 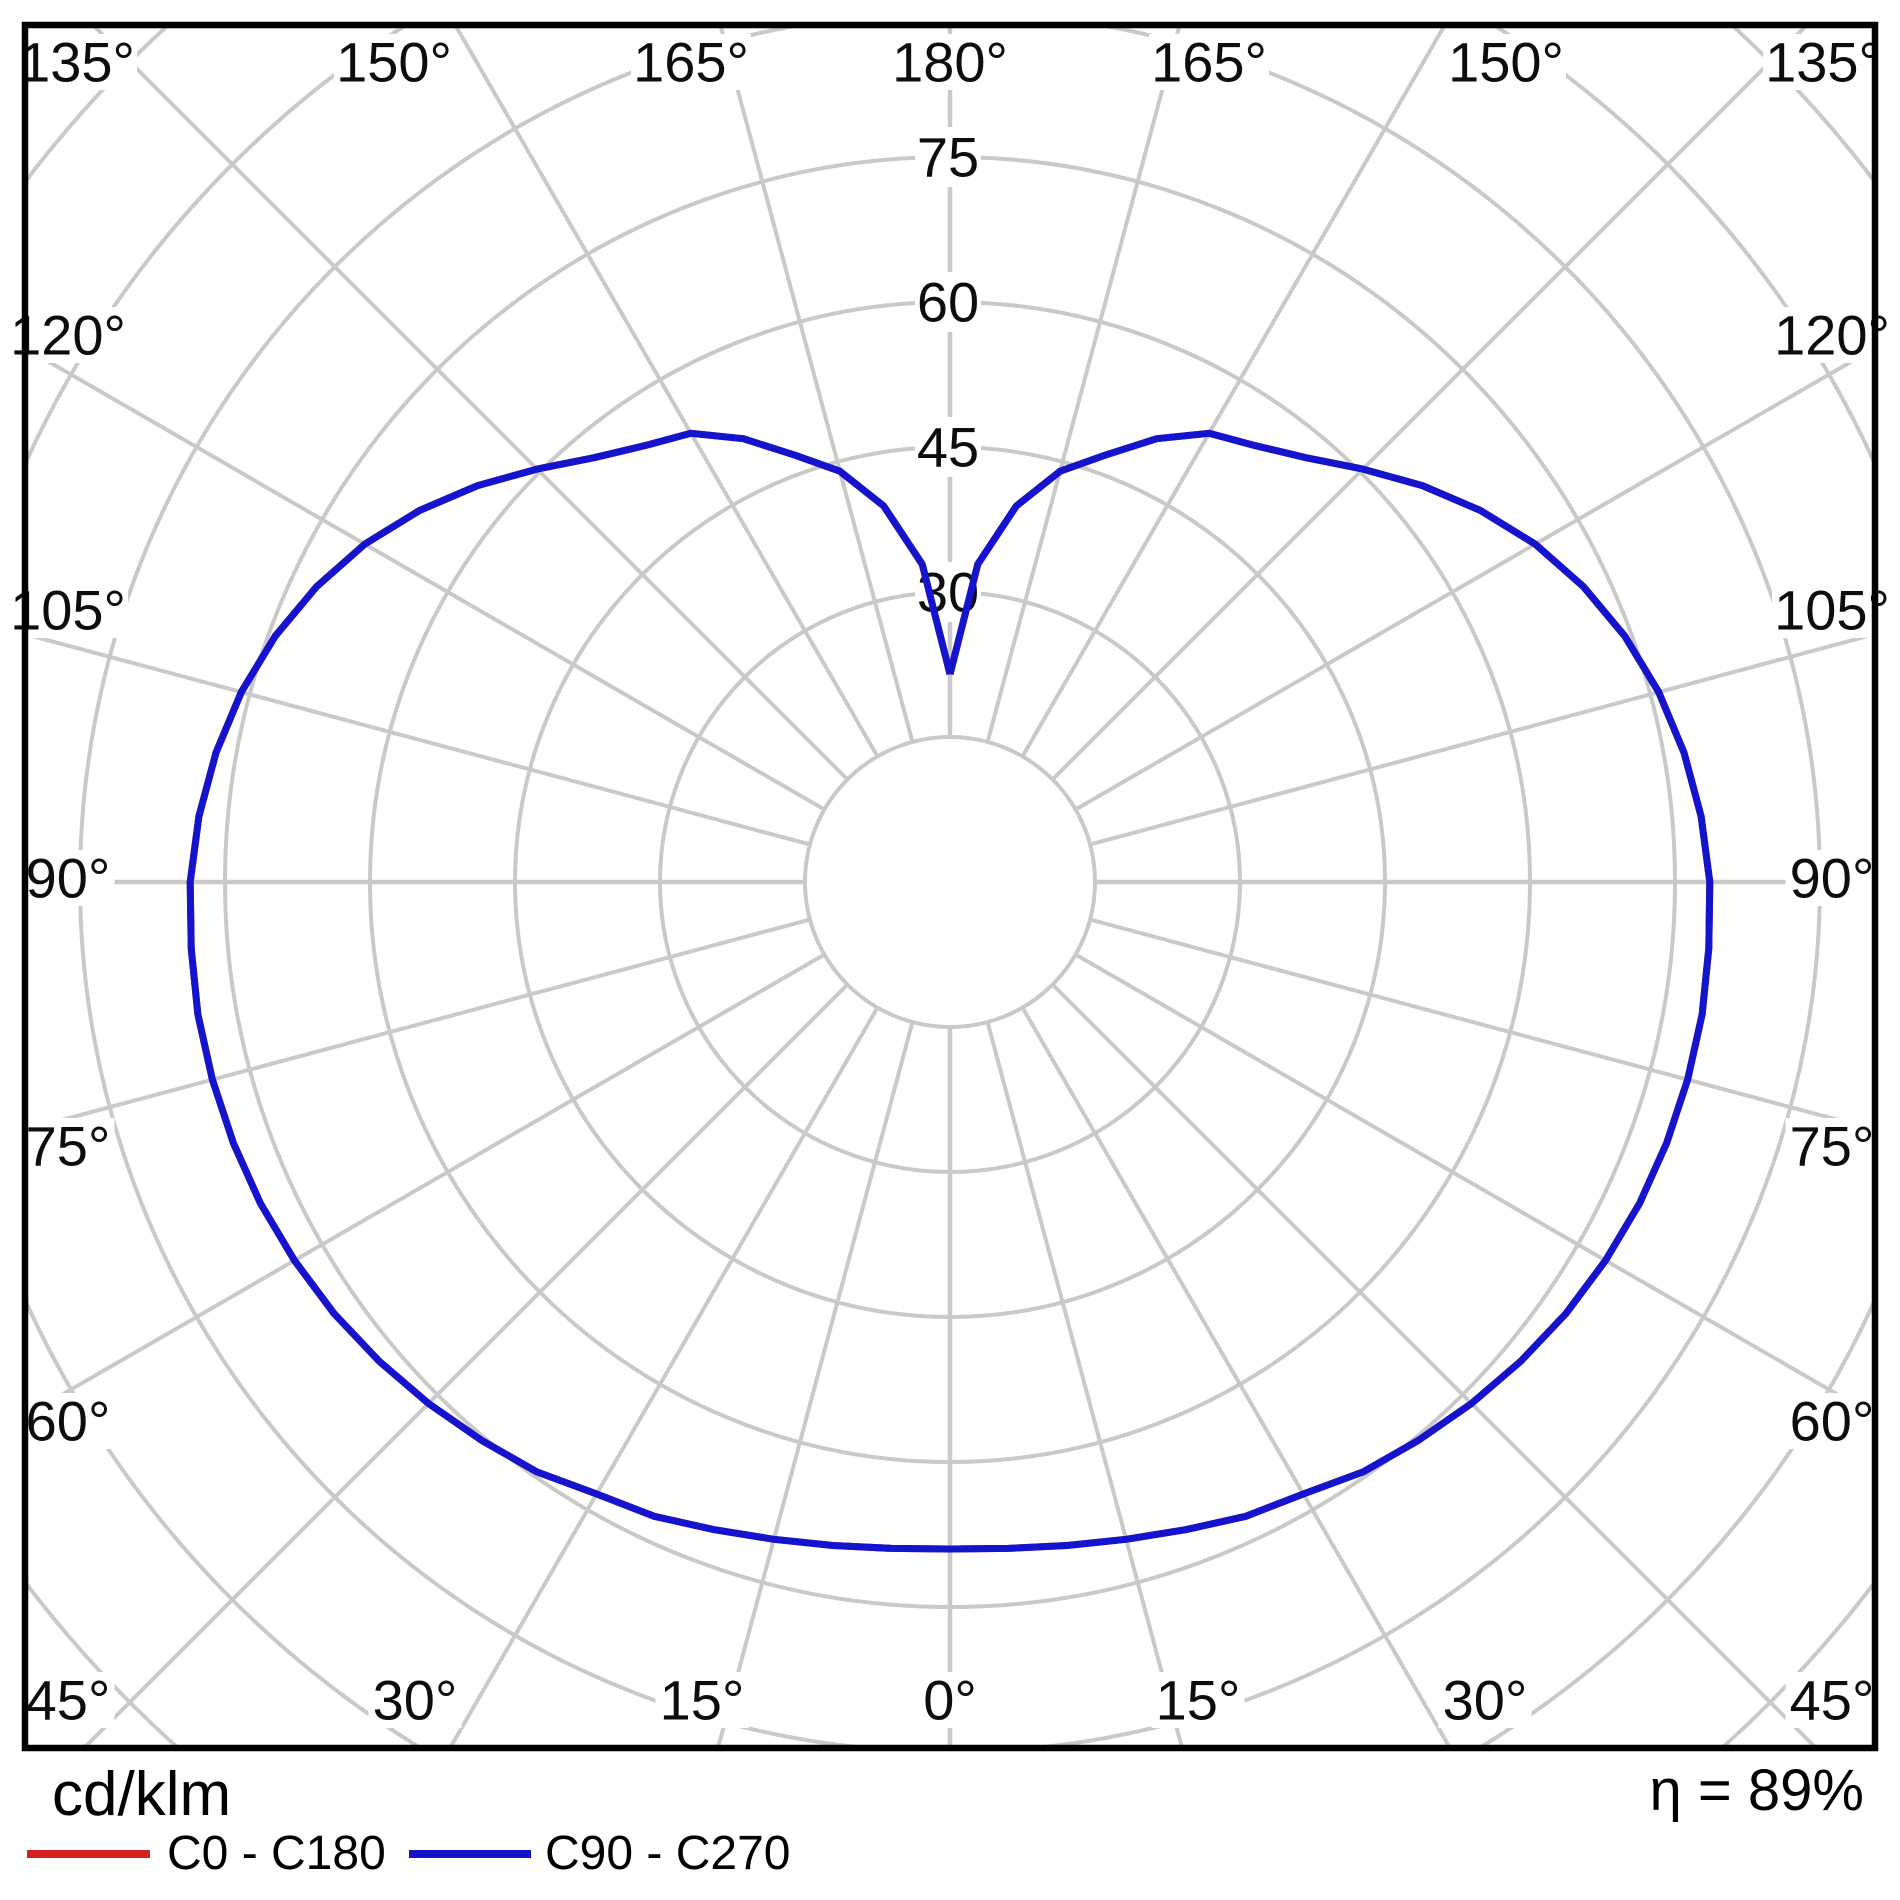 What do you see at coordinates (470, 1854) in the screenshot?
I see `legend-line-c90-c270` at bounding box center [470, 1854].